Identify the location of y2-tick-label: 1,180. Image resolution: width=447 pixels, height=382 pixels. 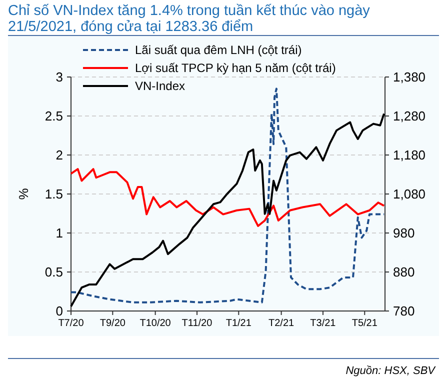
(409, 155).